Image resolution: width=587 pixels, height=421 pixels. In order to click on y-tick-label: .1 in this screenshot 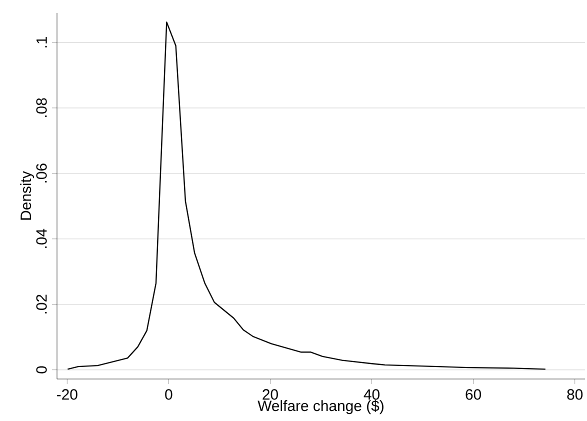, I will do `click(41, 42)`.